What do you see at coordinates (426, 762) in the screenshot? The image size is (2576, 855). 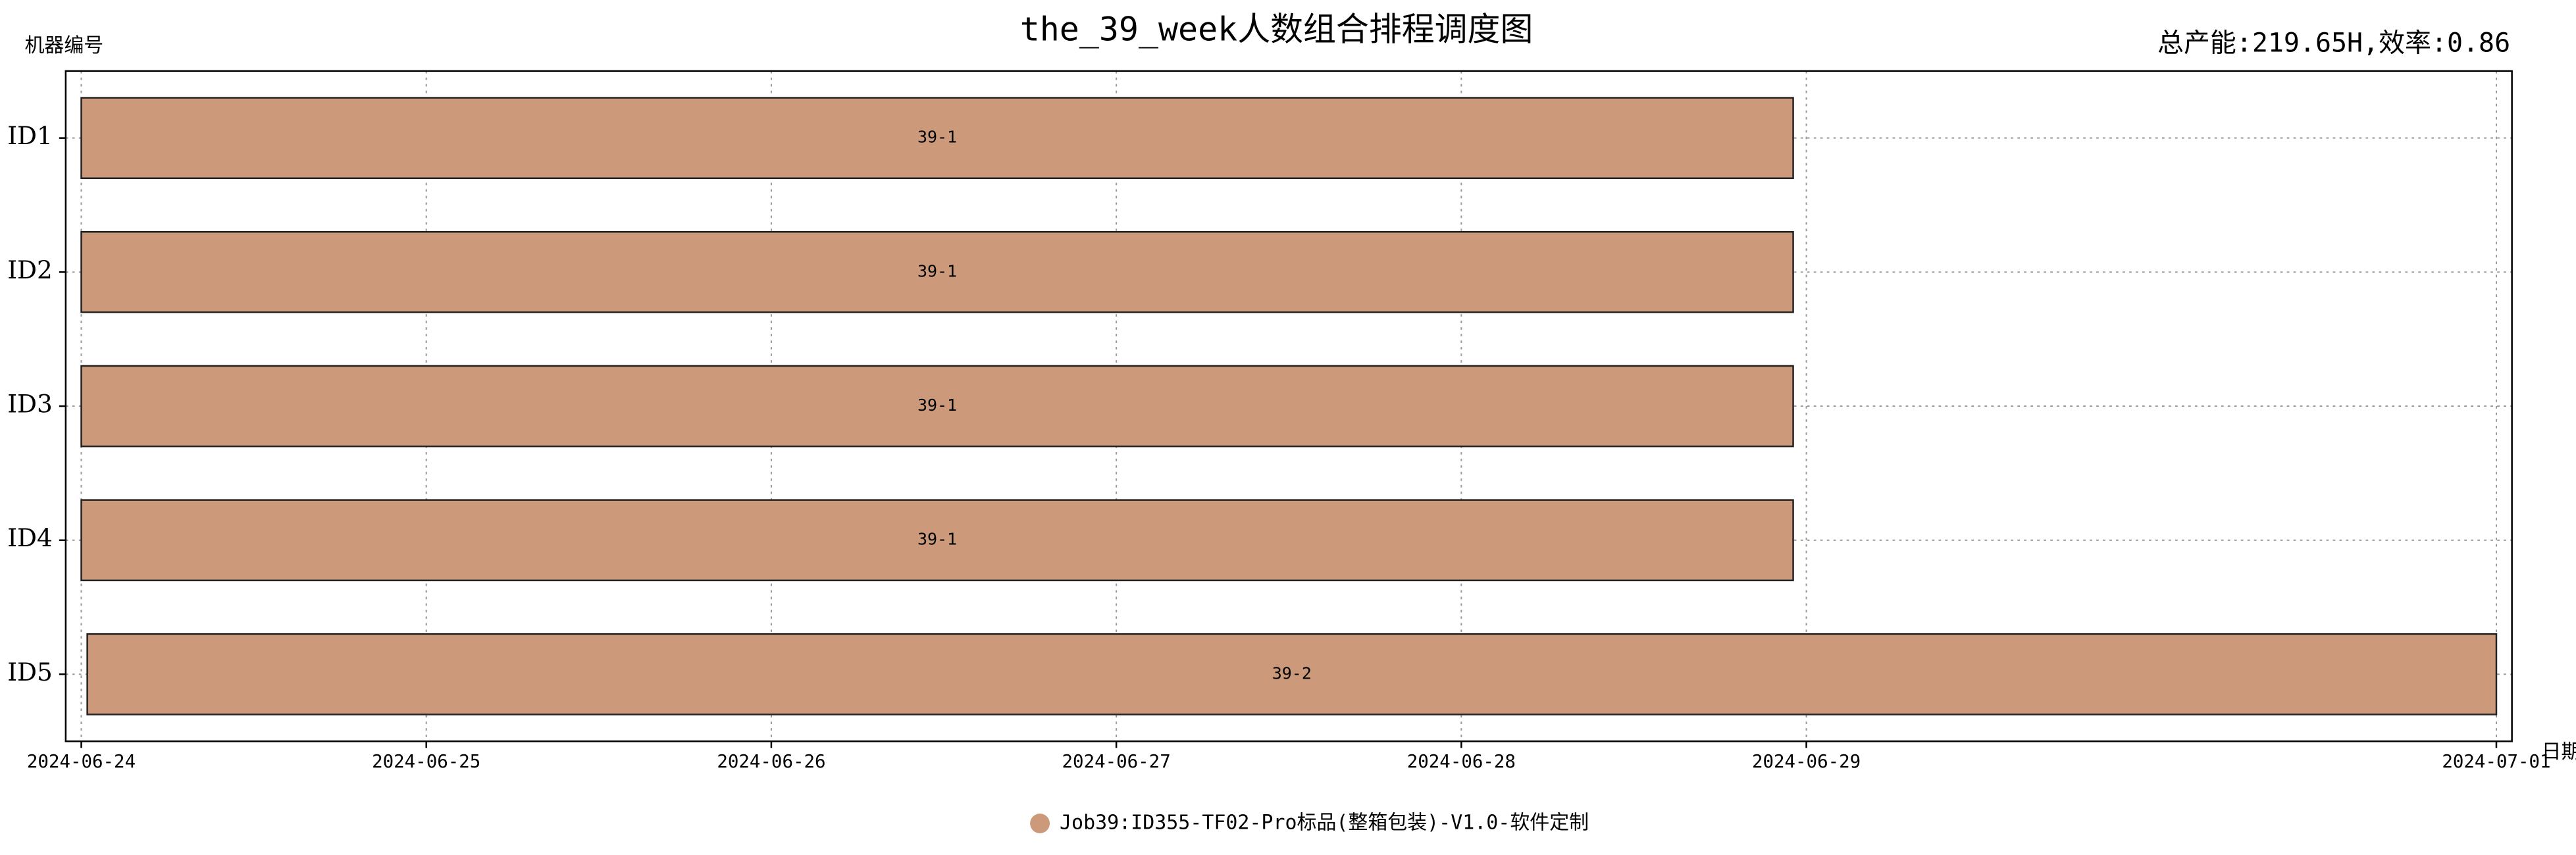 I see `x-tick-label: 2024-06-25` at bounding box center [426, 762].